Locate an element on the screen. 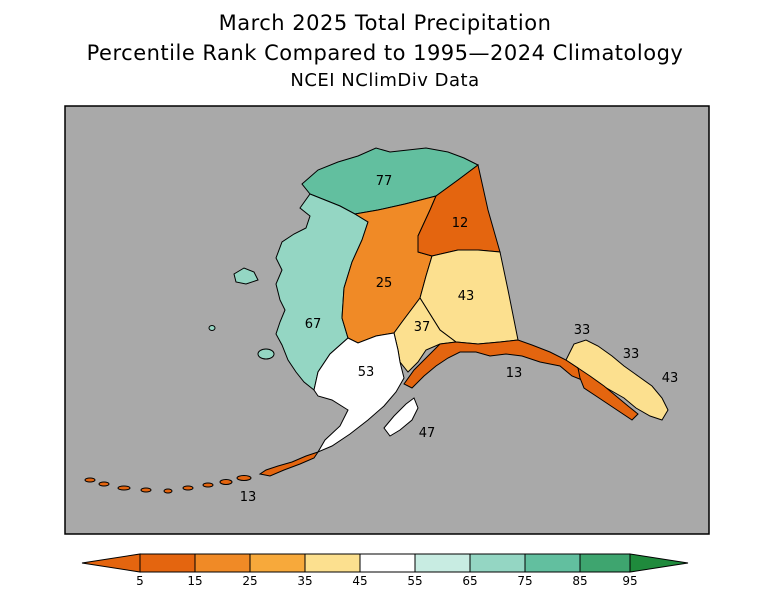 This screenshot has height=600, width=770. division-panhandle-islands is located at coordinates (608, 393).